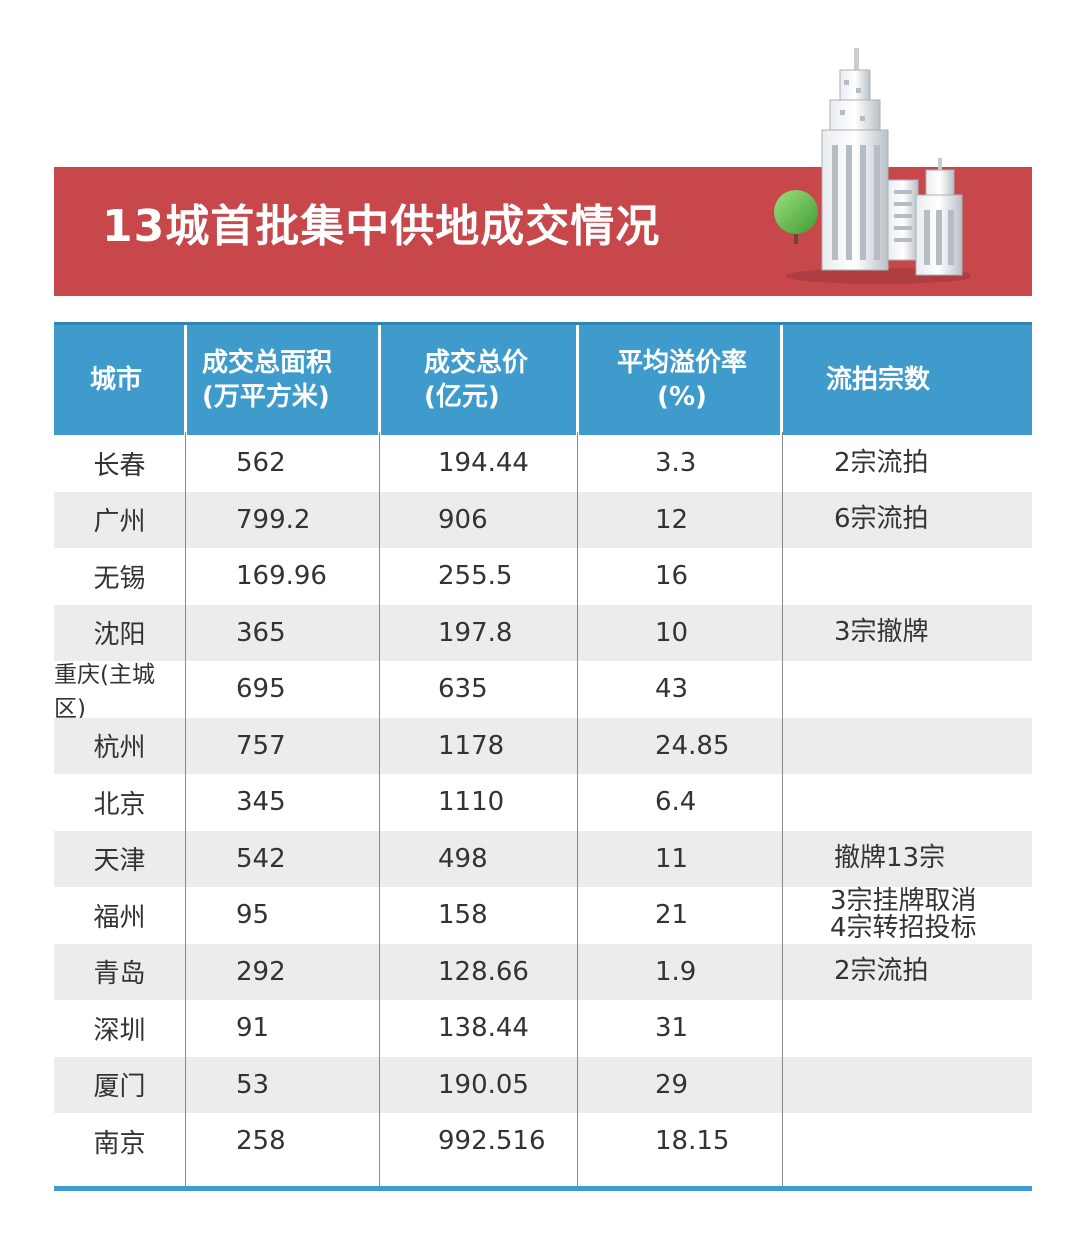 The height and width of the screenshot is (1239, 1080). What do you see at coordinates (261, 463) in the screenshot?
I see `cell-area: 562` at bounding box center [261, 463].